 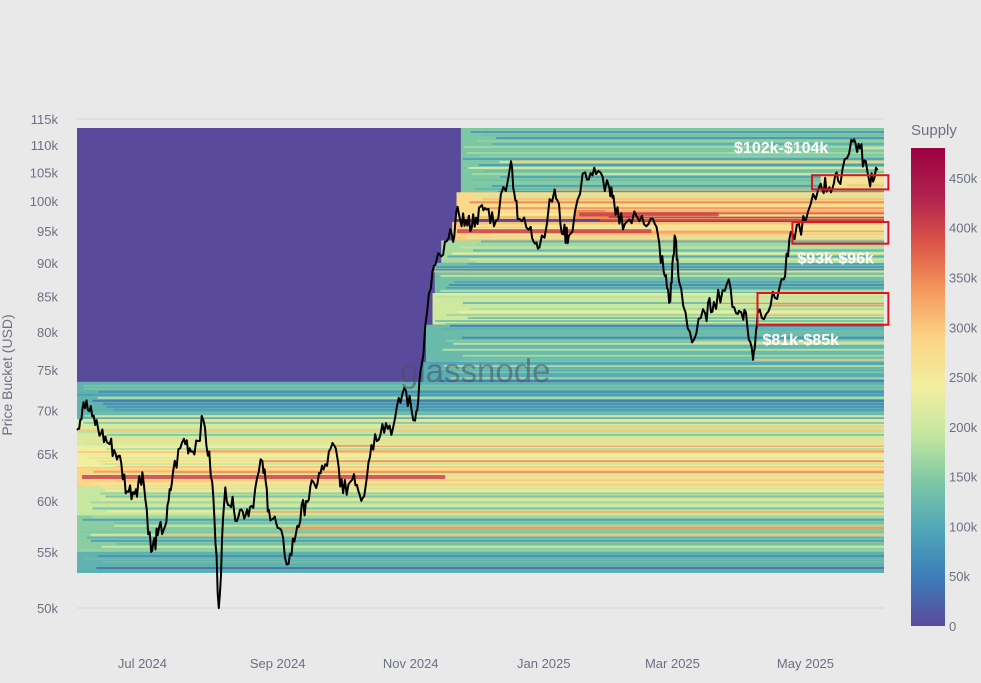 I want to click on y-axis-label: Price Bucket (USD), so click(x=7, y=374).